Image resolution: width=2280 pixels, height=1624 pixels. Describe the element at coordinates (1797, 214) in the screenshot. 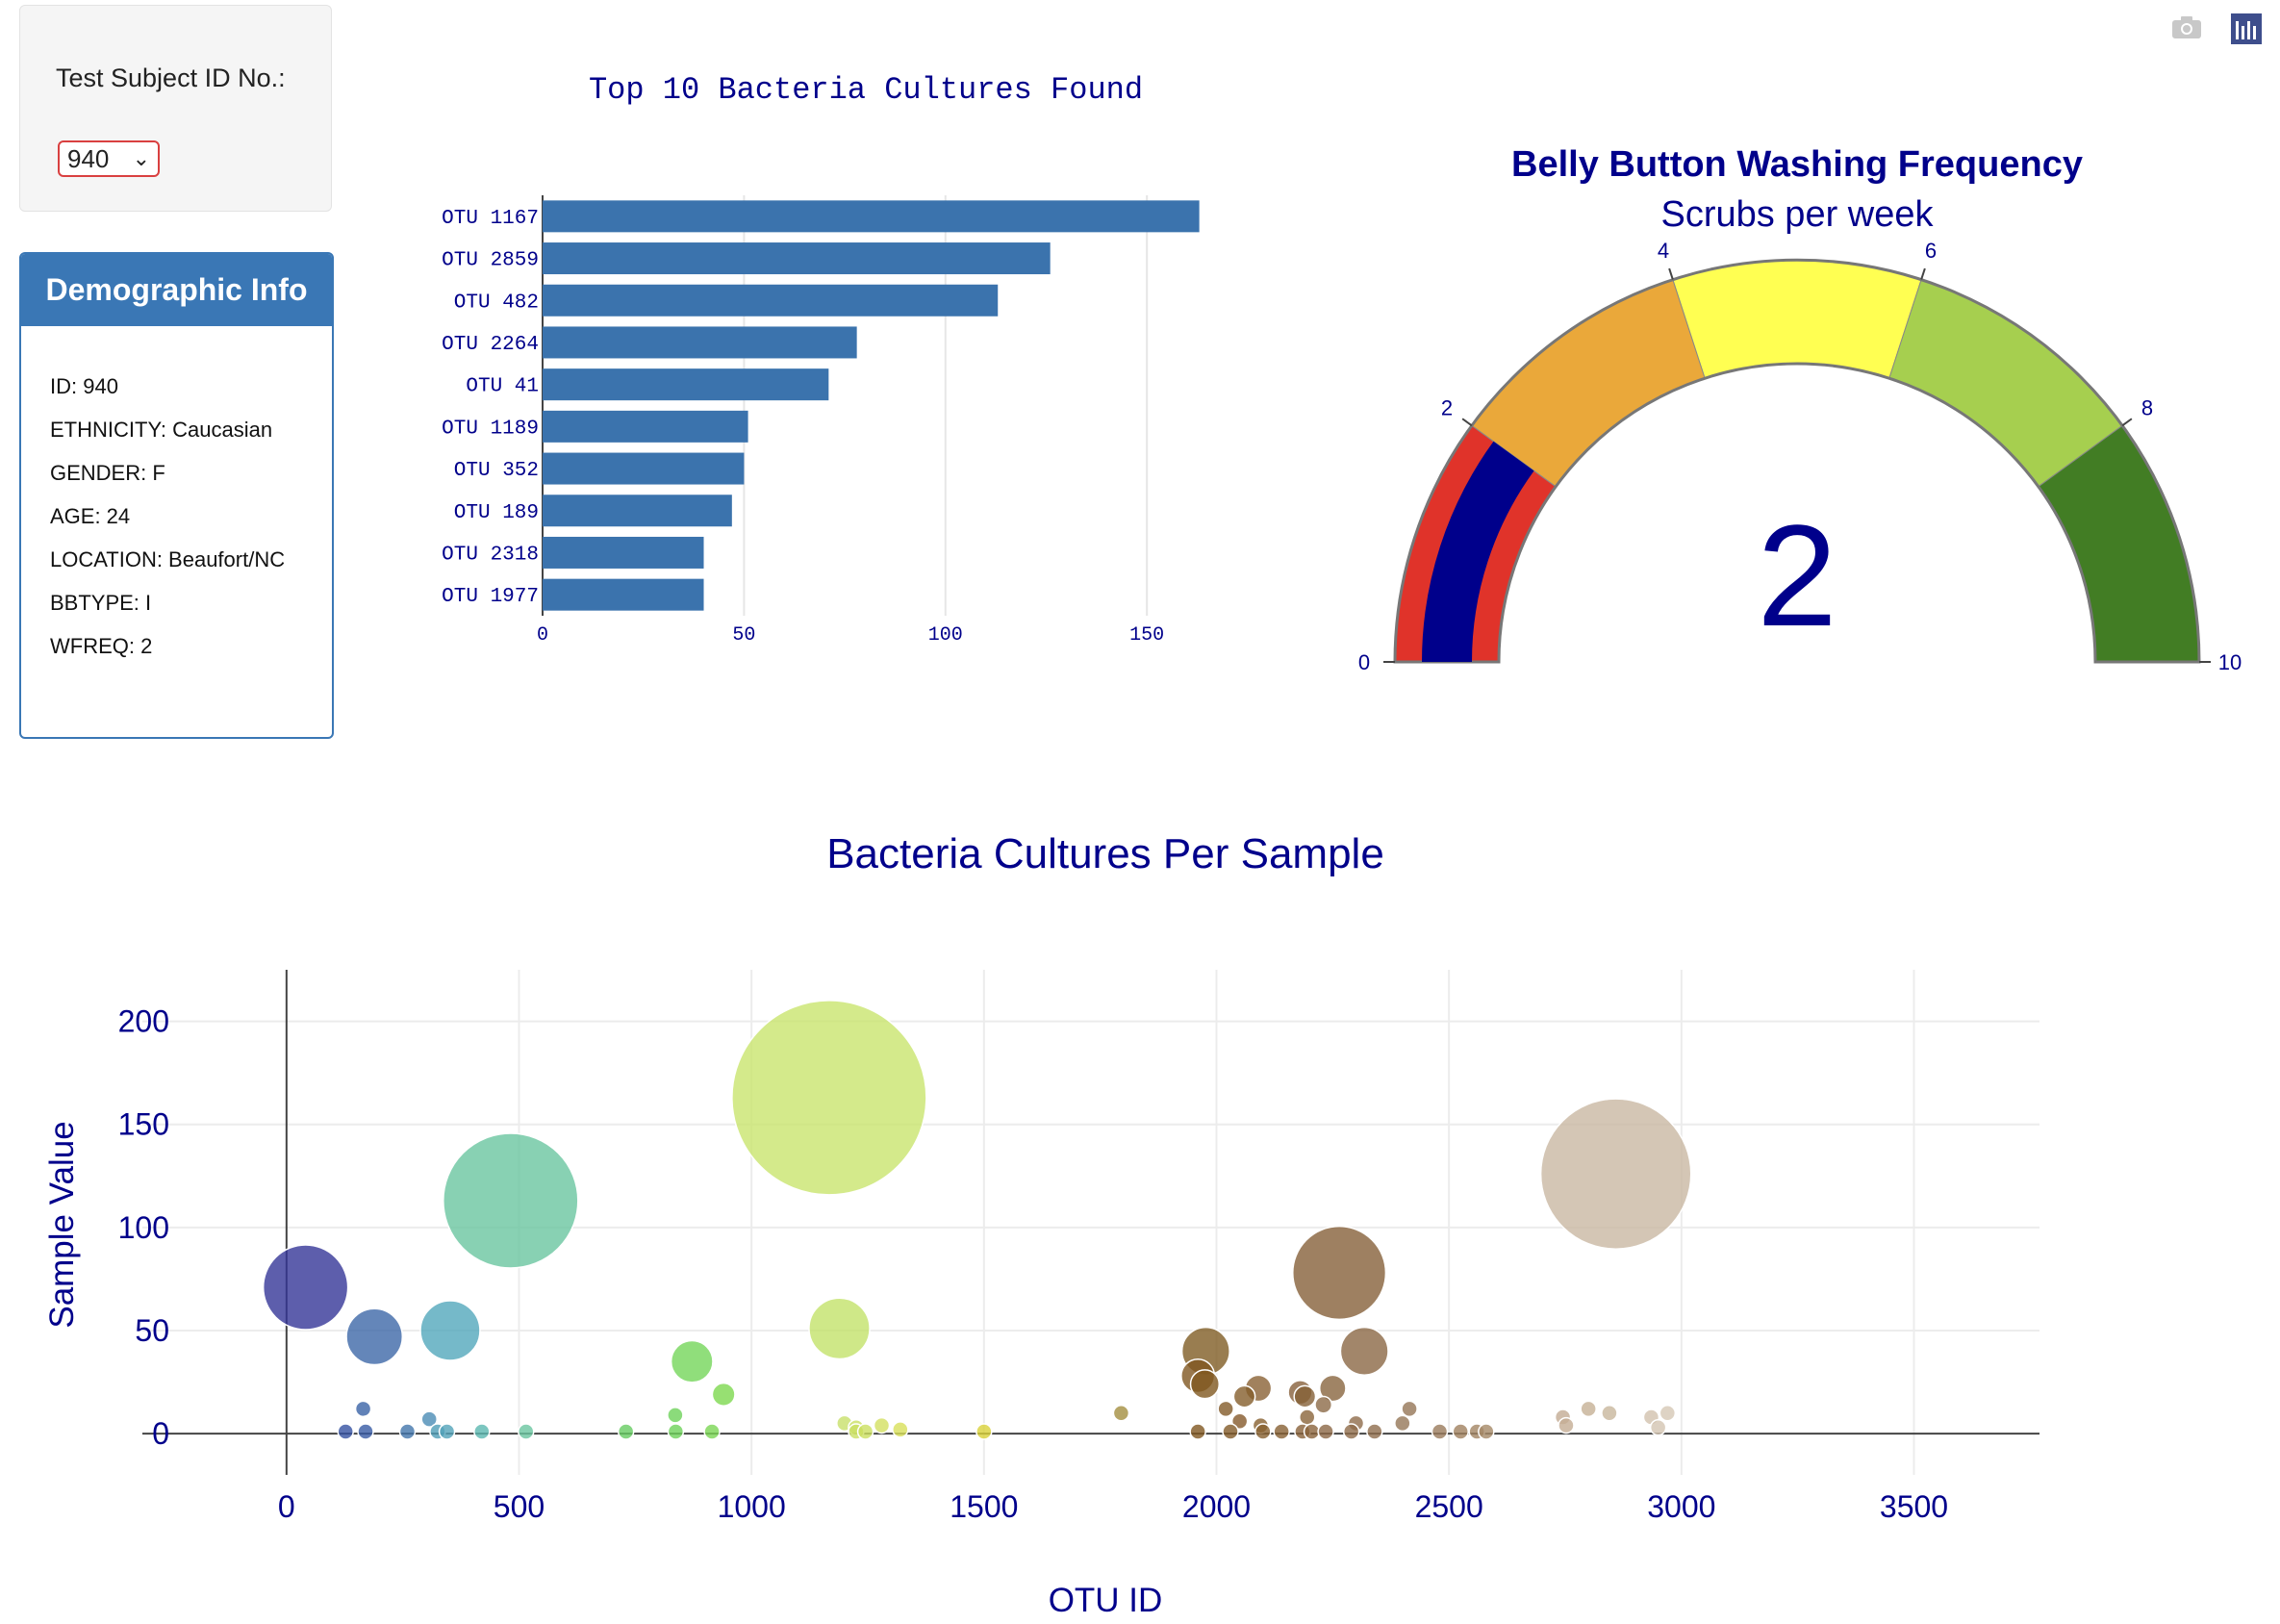

I see `gauge-subtitle: Scrubs per week` at that location.